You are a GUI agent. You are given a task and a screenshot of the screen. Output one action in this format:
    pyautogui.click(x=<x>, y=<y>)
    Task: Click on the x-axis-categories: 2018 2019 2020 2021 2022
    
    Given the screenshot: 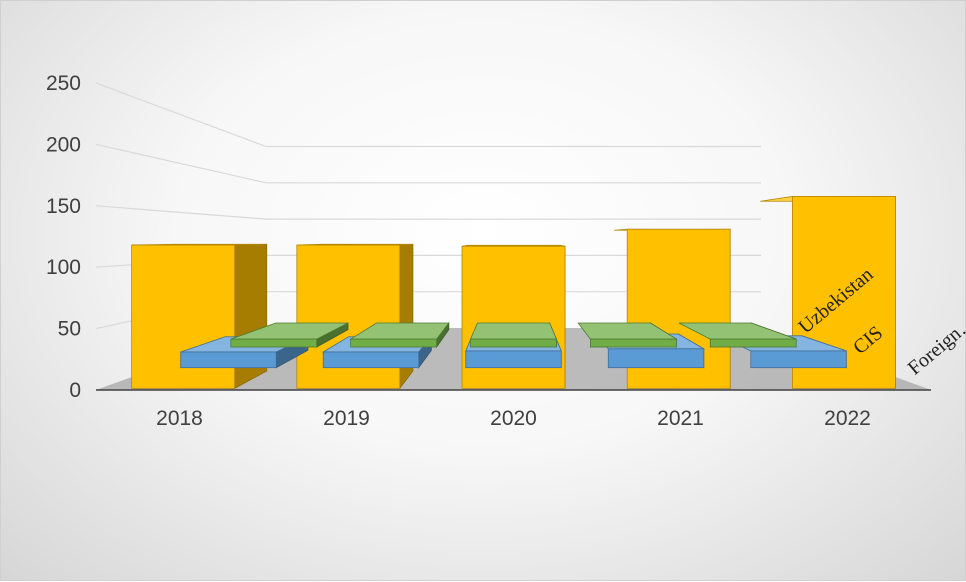 What is the action you would take?
    pyautogui.click(x=513, y=418)
    